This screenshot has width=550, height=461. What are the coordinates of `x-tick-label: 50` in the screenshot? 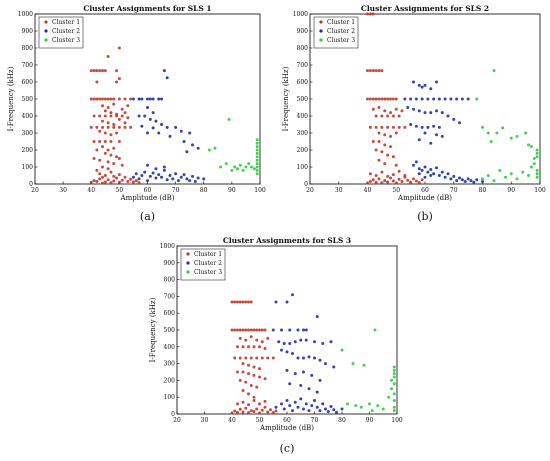 It's located at (396, 190).